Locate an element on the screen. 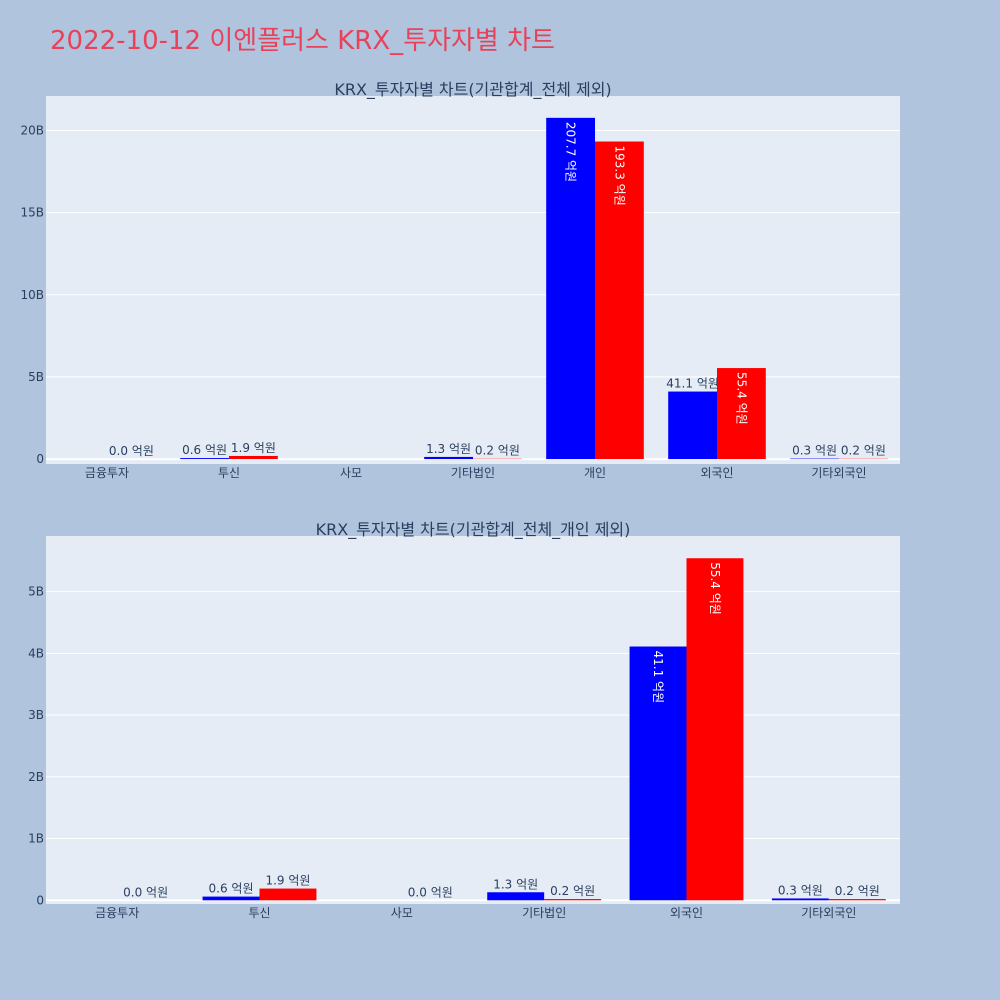  y-axis-ticks-top: 0 5B 10B 15B 20B is located at coordinates (32, 295).